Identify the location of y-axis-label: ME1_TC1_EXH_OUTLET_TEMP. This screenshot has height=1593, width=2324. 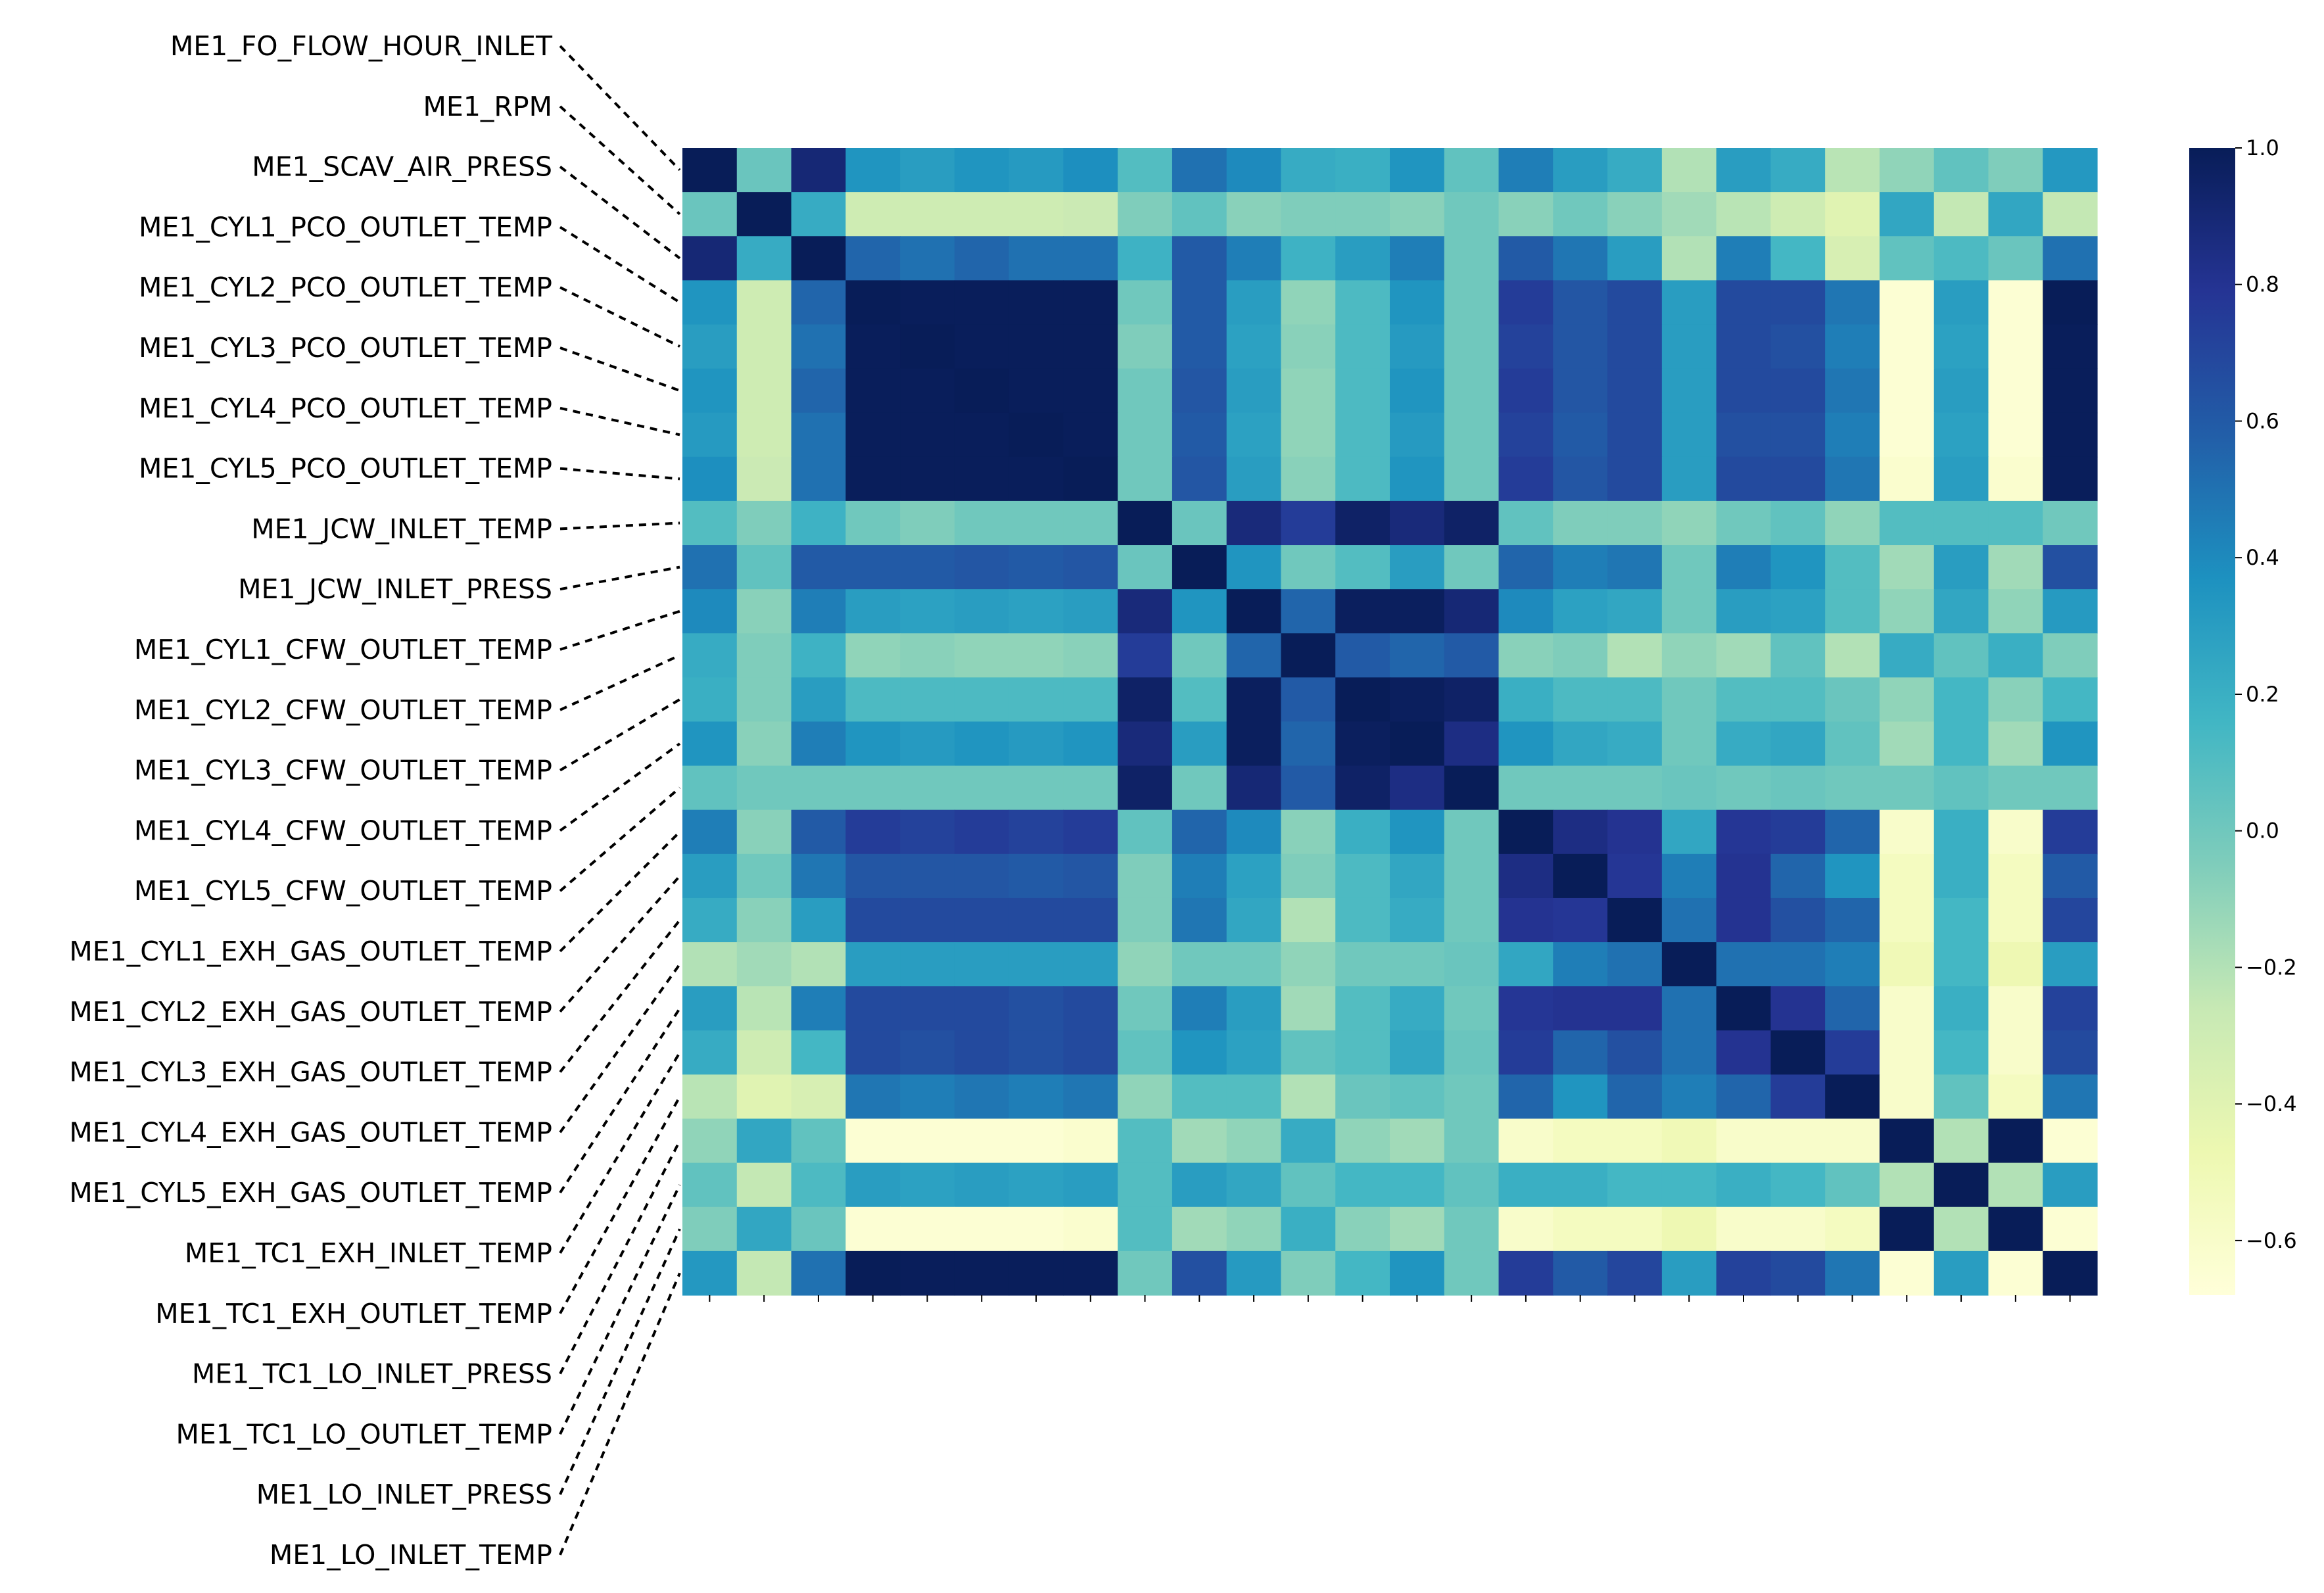
(354, 1313).